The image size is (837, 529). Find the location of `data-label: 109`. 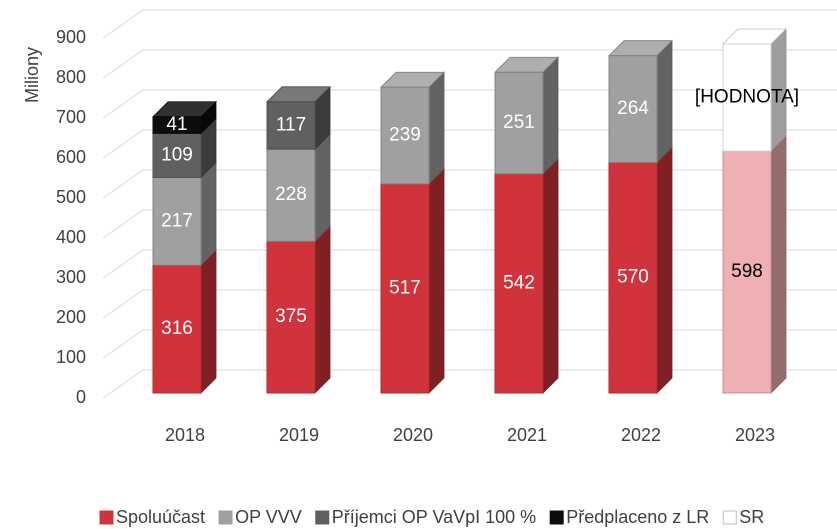

data-label: 109 is located at coordinates (177, 154).